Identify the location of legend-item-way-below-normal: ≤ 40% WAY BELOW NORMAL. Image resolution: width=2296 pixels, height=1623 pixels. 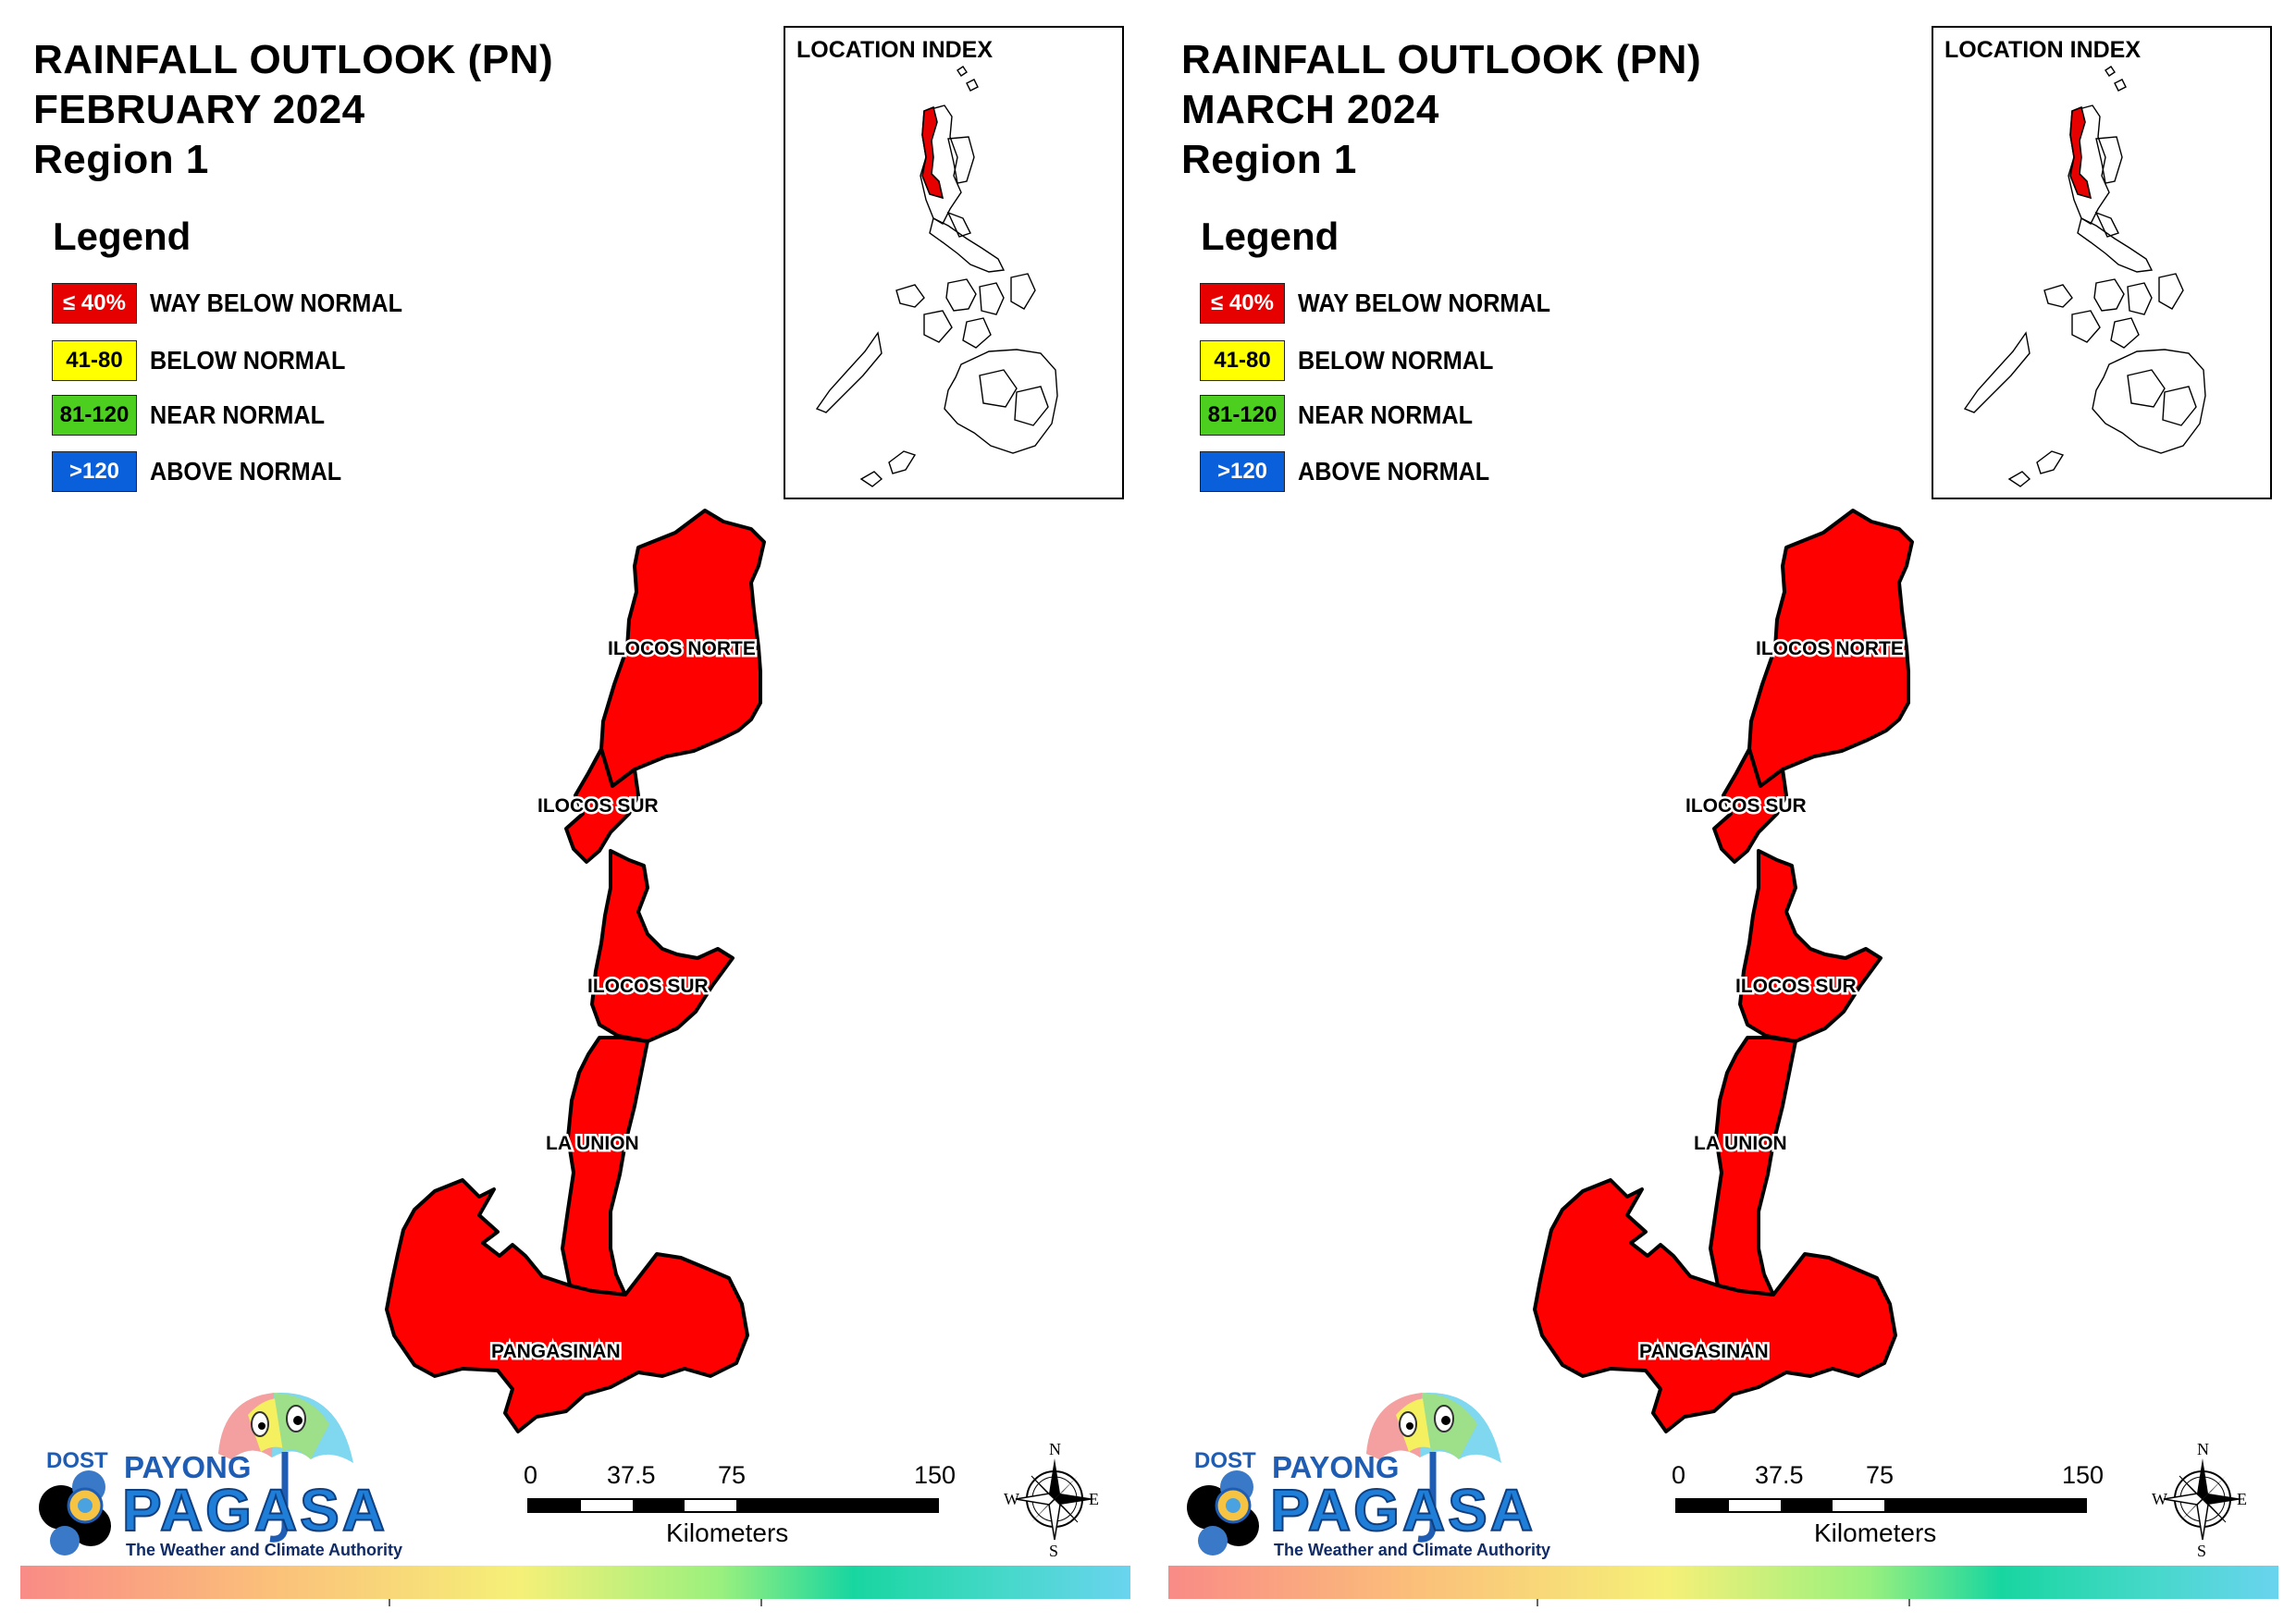
(241, 303).